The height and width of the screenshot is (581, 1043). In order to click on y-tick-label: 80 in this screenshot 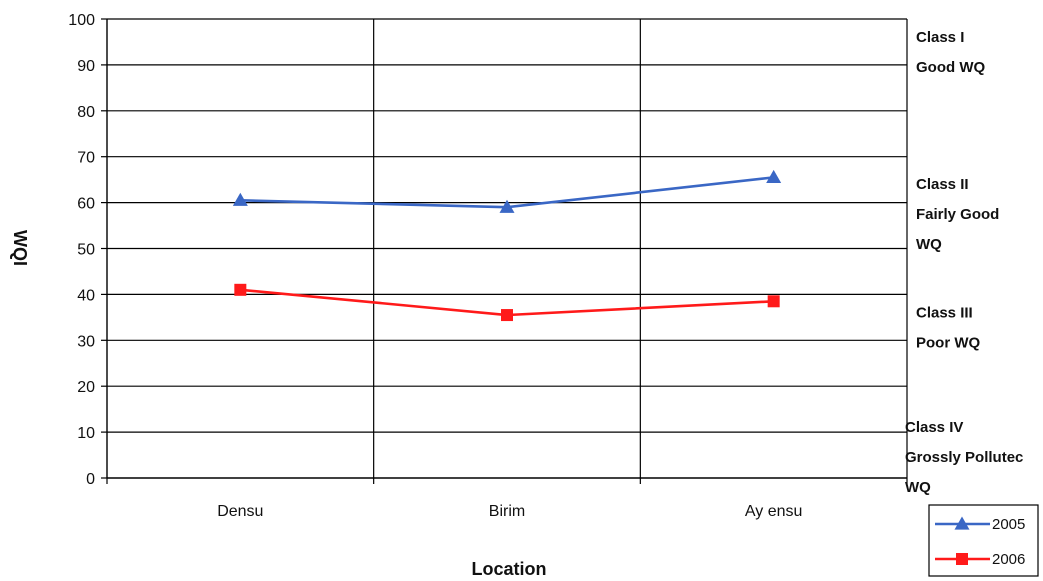, I will do `click(86, 112)`.